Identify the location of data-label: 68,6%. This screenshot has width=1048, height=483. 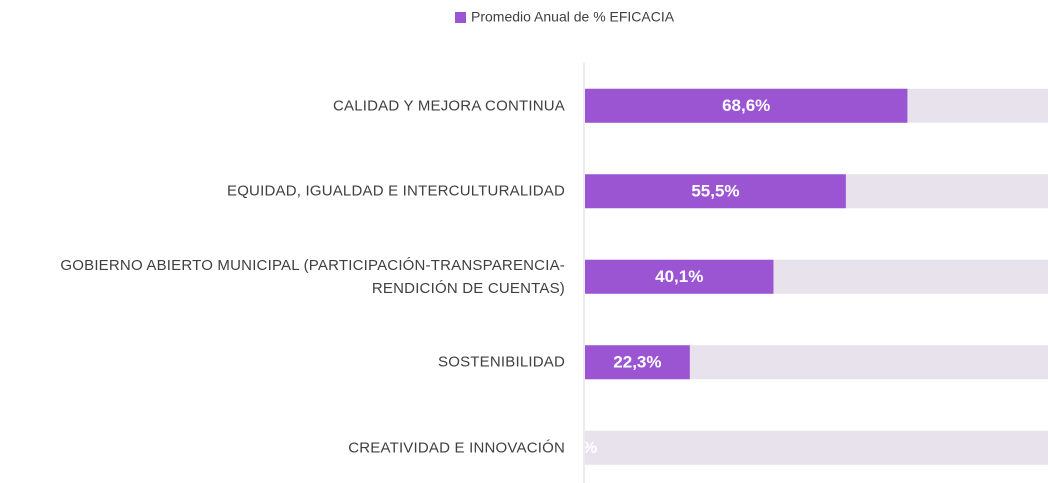
(746, 105).